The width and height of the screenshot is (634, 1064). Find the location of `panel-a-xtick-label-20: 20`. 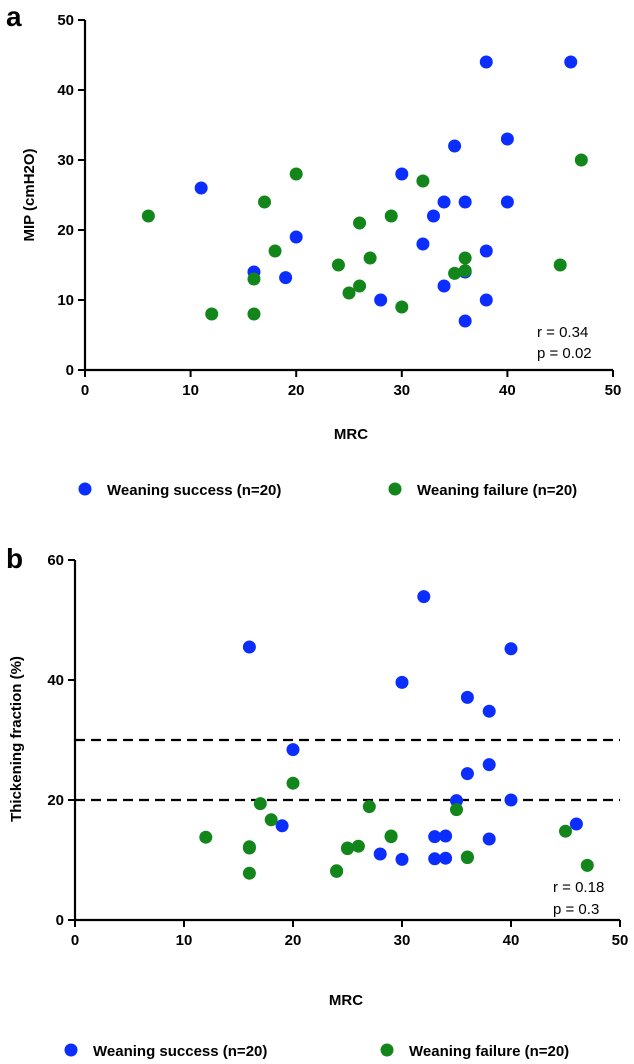

panel-a-xtick-label-20: 20 is located at coordinates (296, 390).